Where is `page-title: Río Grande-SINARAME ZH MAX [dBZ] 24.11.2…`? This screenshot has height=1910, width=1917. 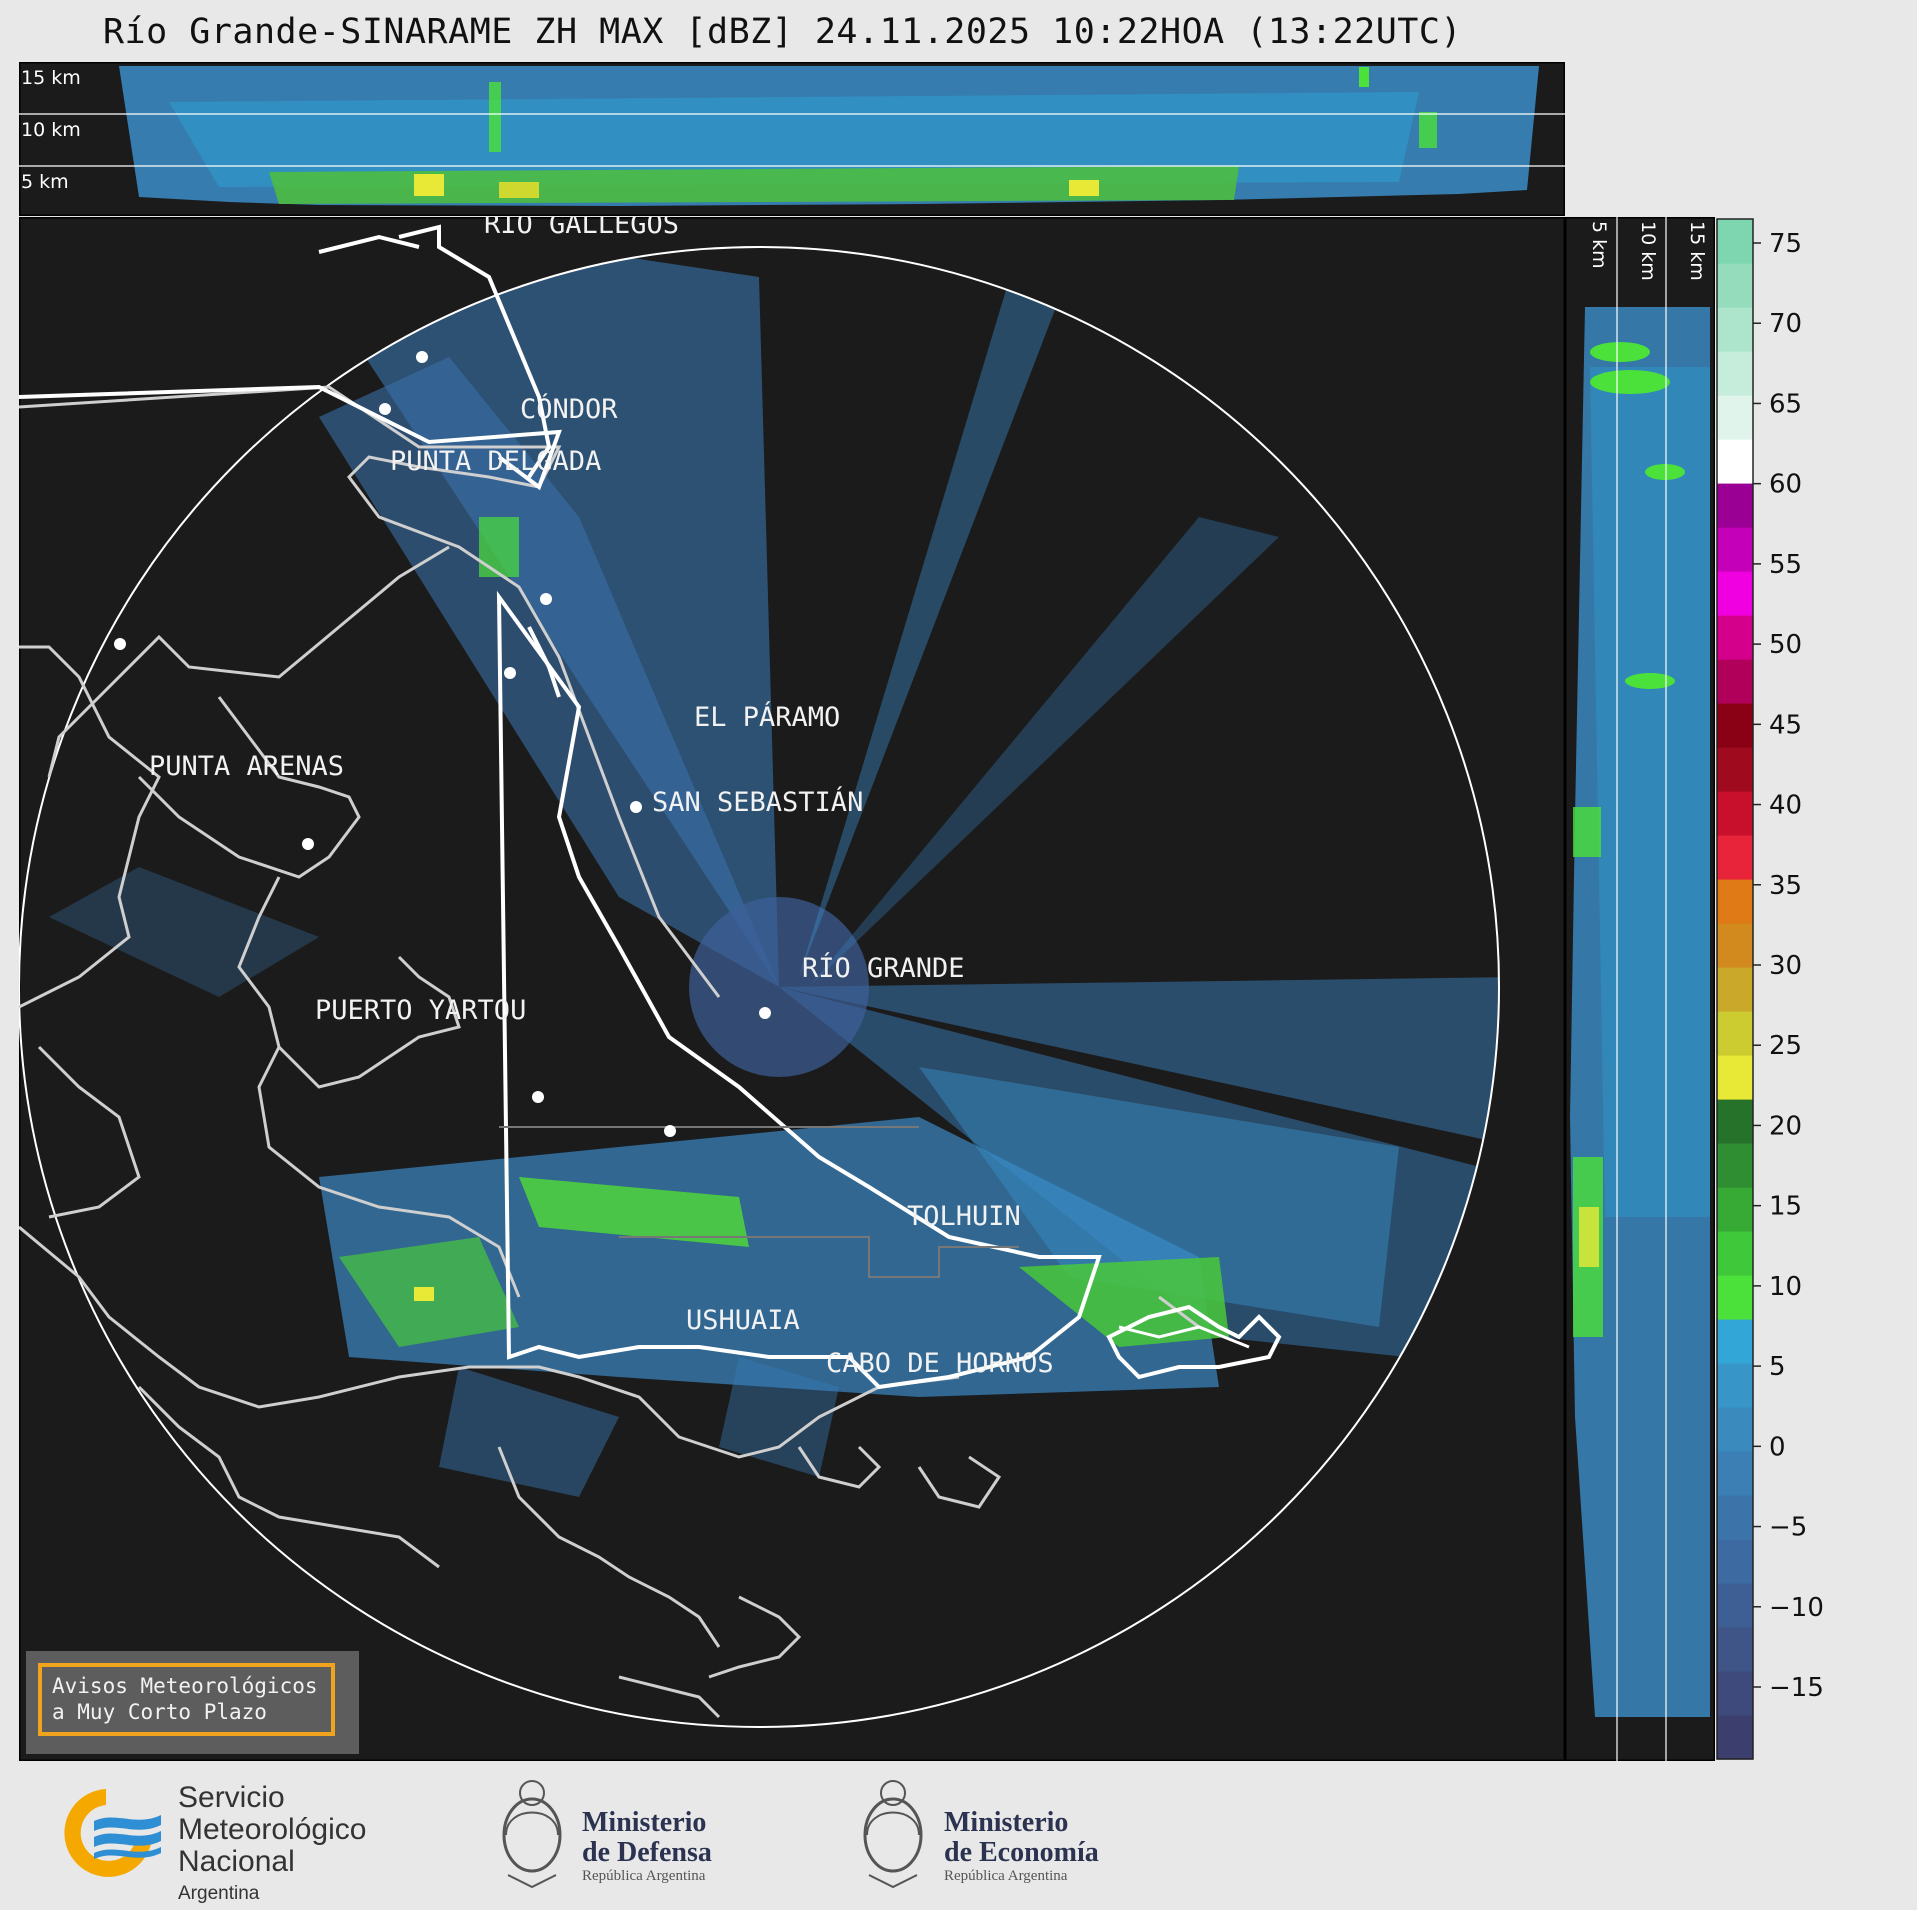 page-title: Río Grande-SINARAME ZH MAX [dBZ] 24.11.2… is located at coordinates (782, 32).